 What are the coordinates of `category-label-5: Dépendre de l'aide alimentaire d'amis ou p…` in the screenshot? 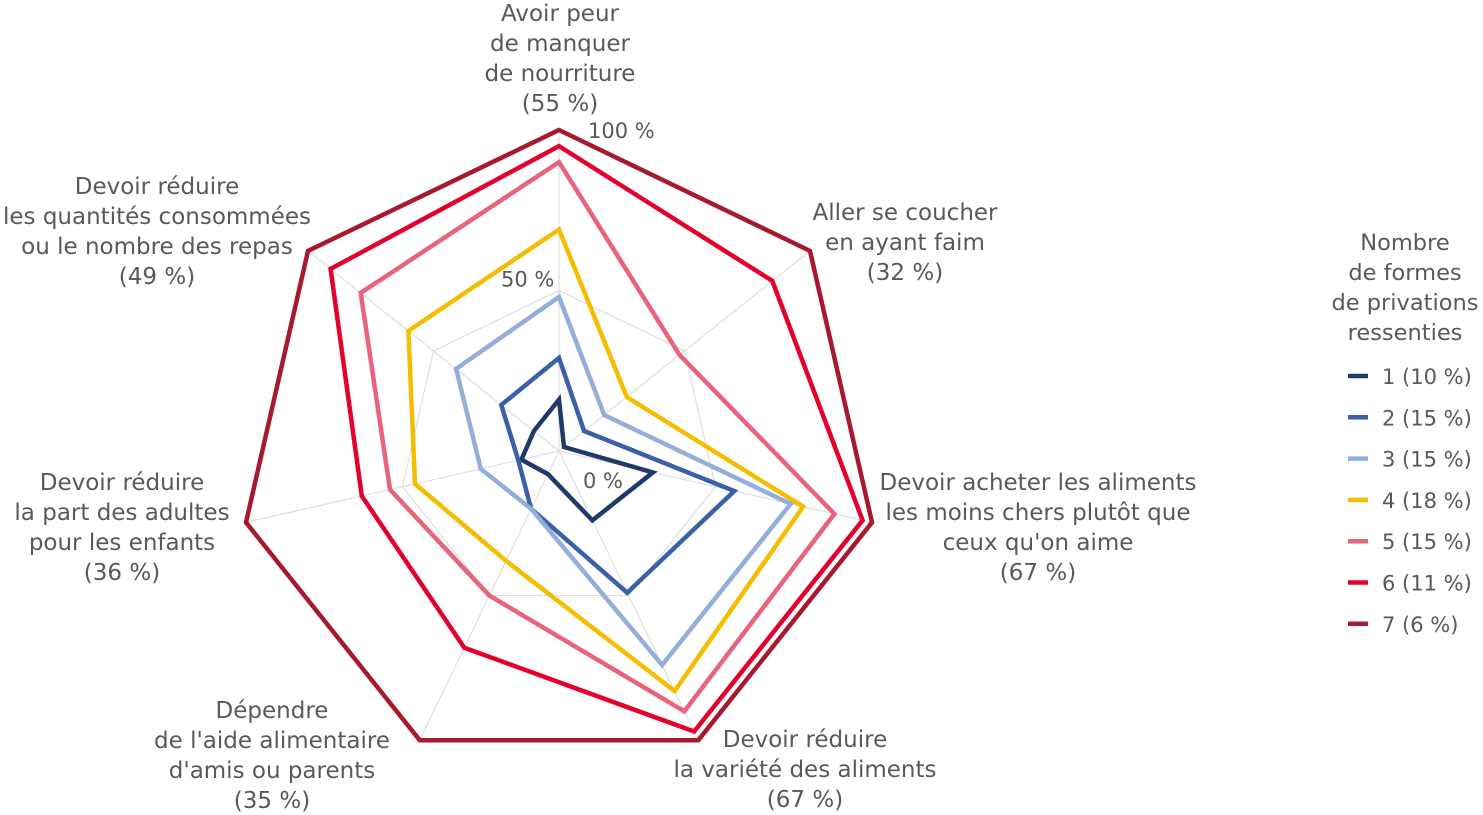 It's located at (272, 756).